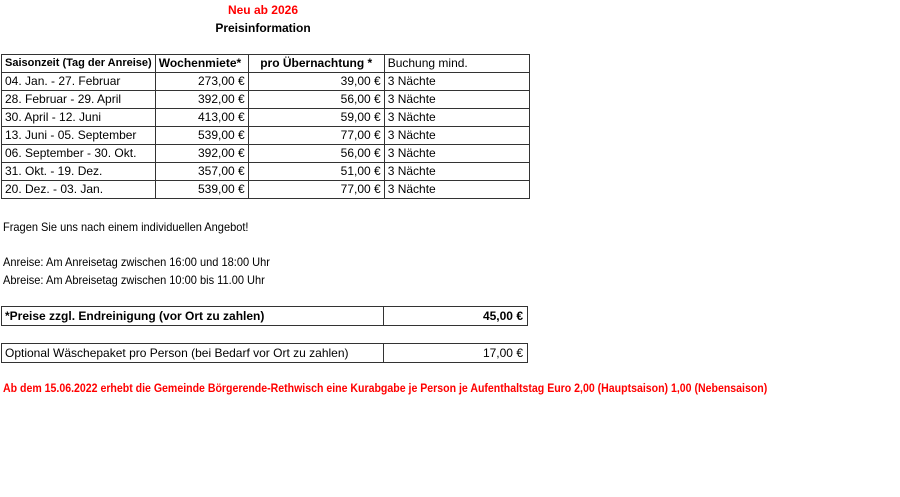 The image size is (900, 497). I want to click on season-cell: 13. Juni - 05. September, so click(78, 135).